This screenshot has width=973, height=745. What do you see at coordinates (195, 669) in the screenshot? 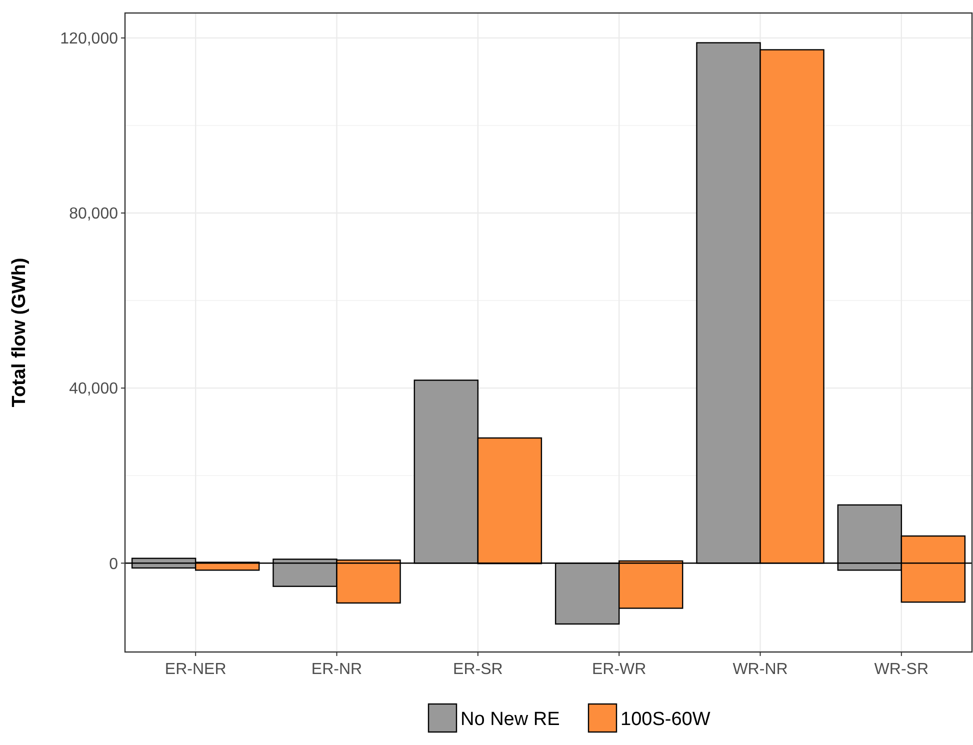
I see `x-tick-label: ER-NER` at bounding box center [195, 669].